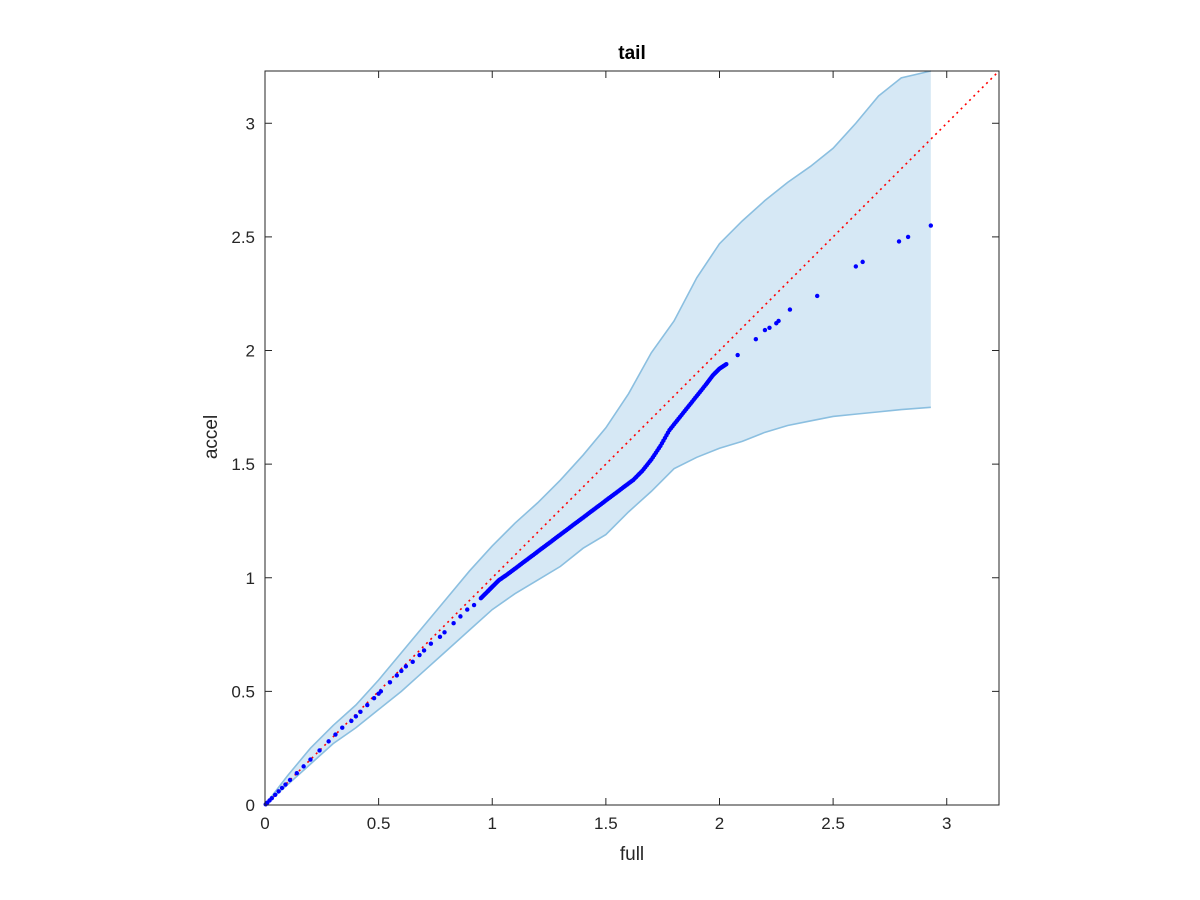 This screenshot has height=900, width=1200. What do you see at coordinates (243, 237) in the screenshot?
I see `y-tick-label: 2.5` at bounding box center [243, 237].